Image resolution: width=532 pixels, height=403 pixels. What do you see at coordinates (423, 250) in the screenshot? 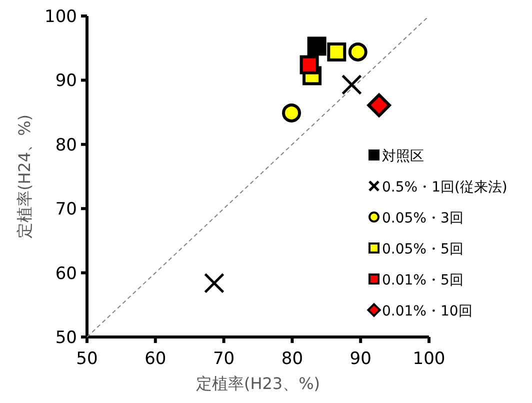
I see `legend-label: 0.05%・5回` at bounding box center [423, 250].